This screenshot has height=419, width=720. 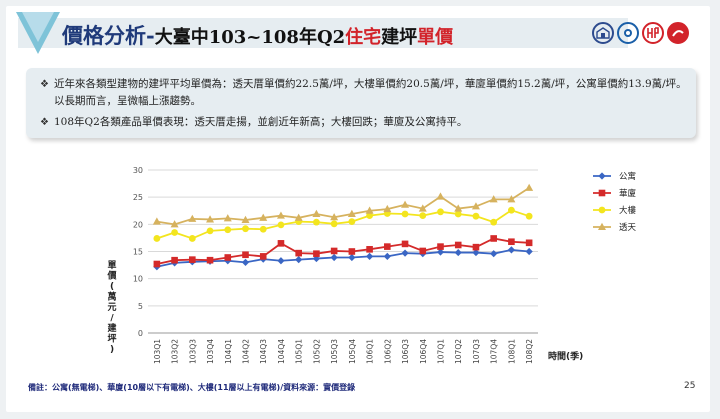 I want to click on x-tick-label: 104Q2, so click(x=246, y=351).